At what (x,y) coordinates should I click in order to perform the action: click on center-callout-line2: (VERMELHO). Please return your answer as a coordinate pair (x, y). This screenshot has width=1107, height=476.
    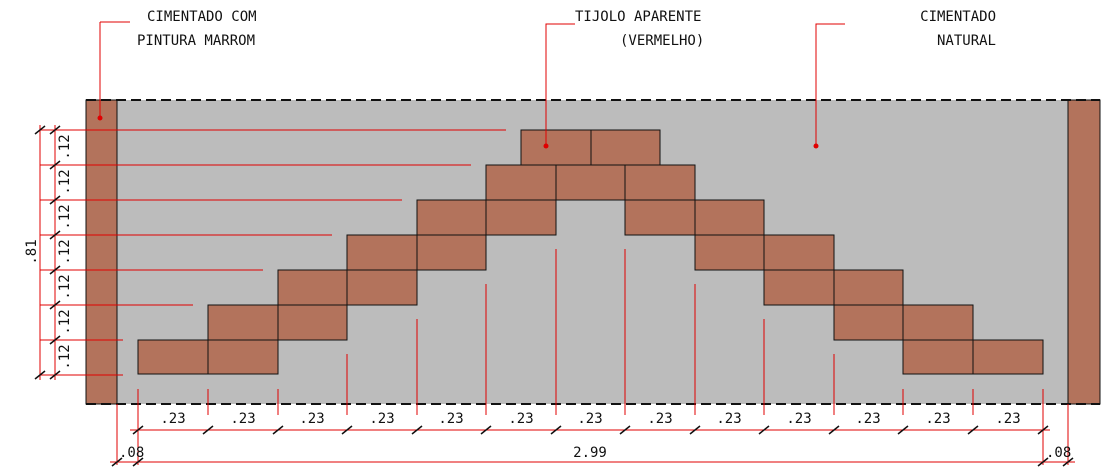
    Looking at the image, I should click on (662, 41).